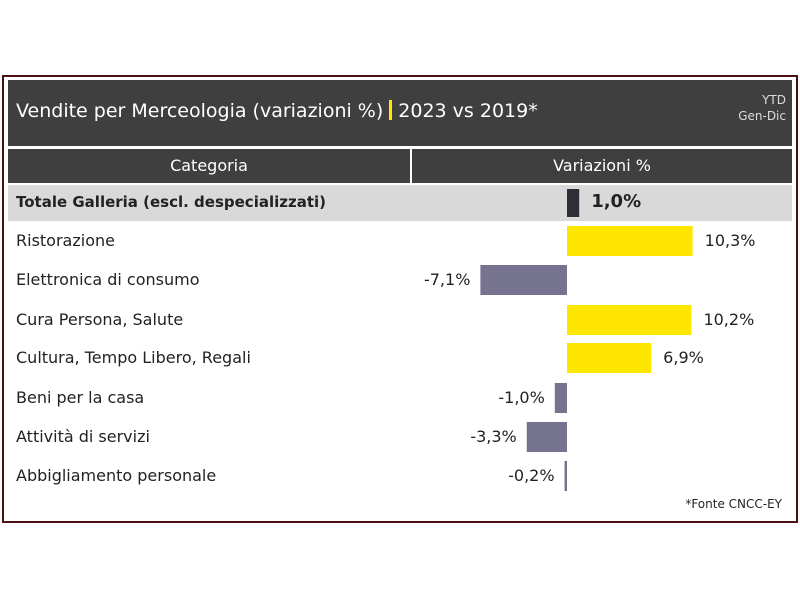 This screenshot has width=800, height=600. I want to click on category-label: Ristorazione, so click(65, 240).